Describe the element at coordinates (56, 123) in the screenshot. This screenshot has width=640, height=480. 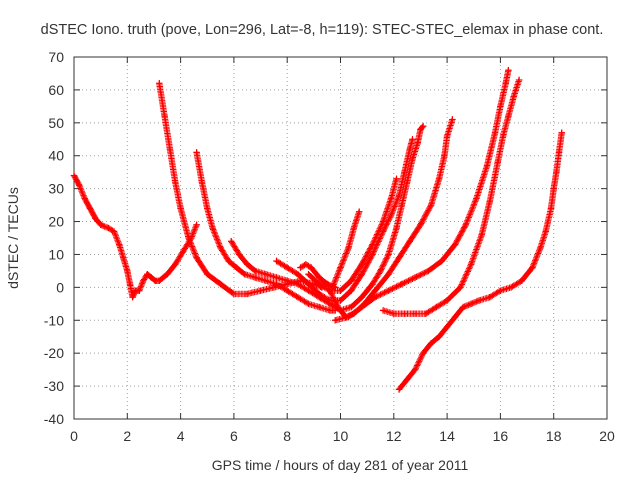
I see `y-tick-label: 50` at that location.